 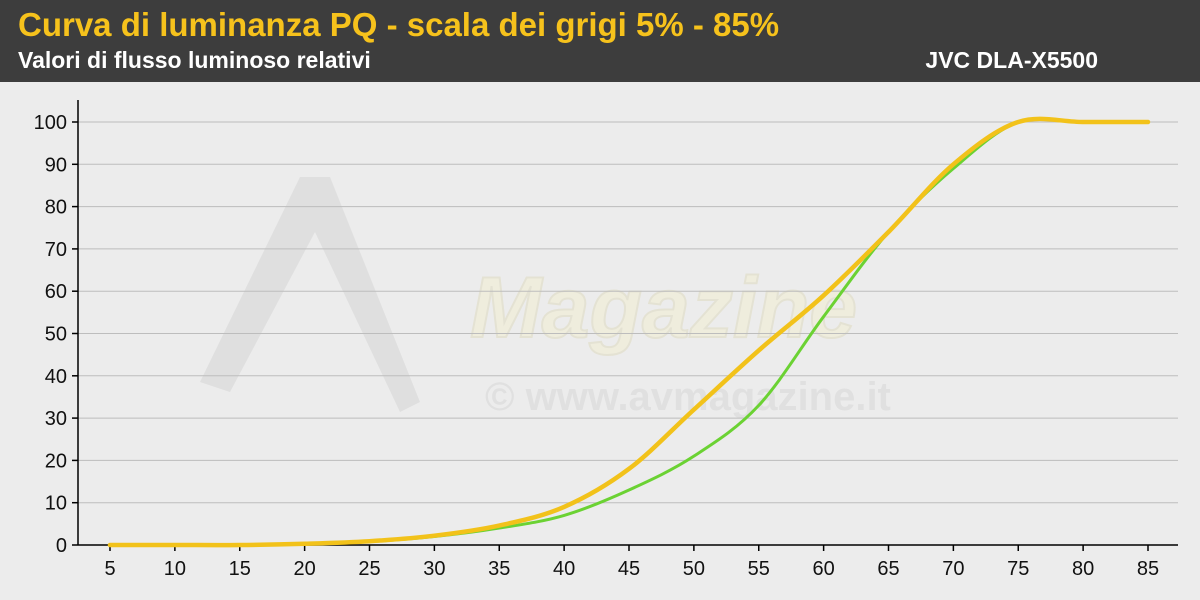 I want to click on x-tick-label: 35, so click(x=499, y=569).